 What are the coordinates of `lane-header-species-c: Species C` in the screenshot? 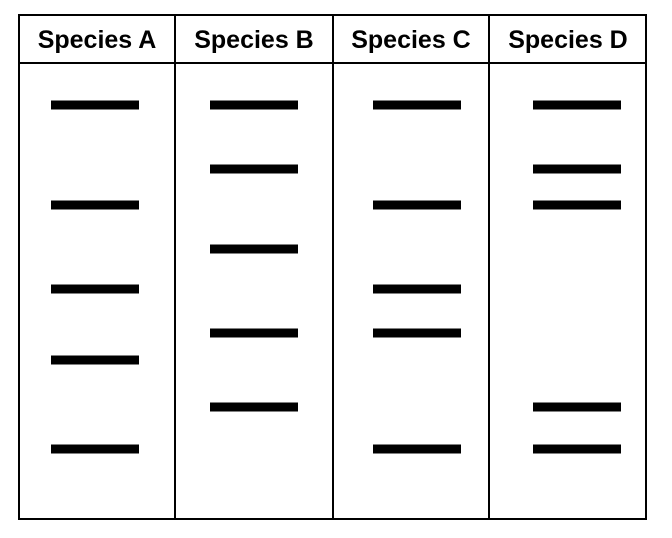 It's located at (411, 40).